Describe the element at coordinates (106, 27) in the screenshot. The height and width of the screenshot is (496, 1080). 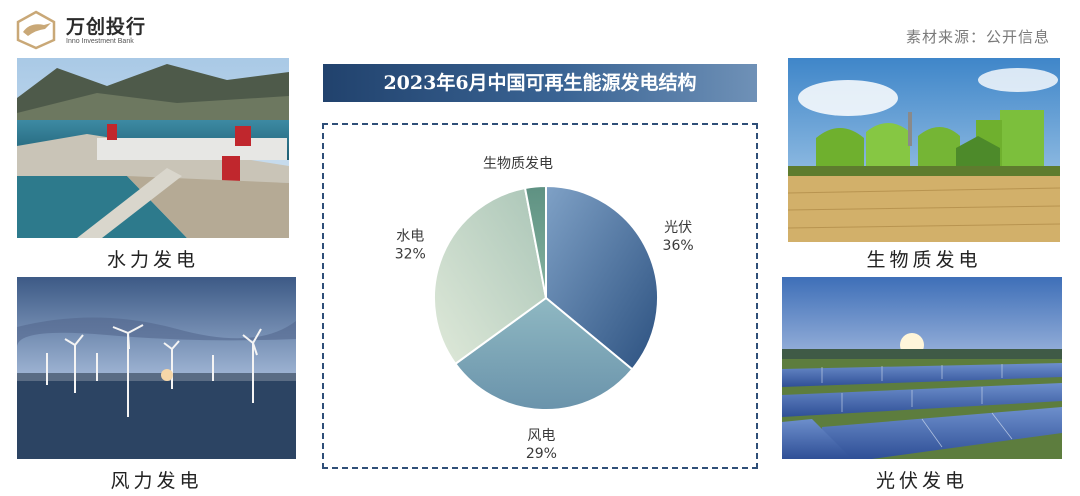
I see `brand-name: 万创投行` at that location.